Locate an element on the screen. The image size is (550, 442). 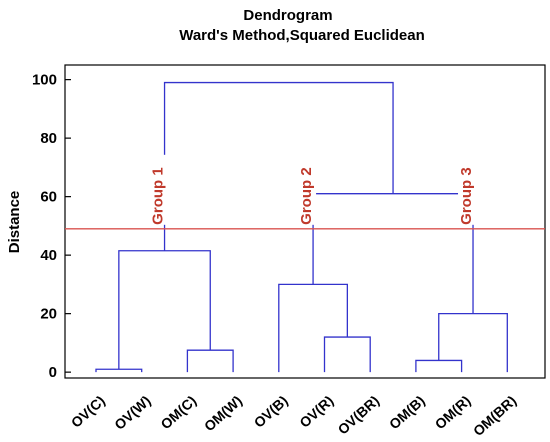
y-tick-label: 60 is located at coordinates (48, 197).